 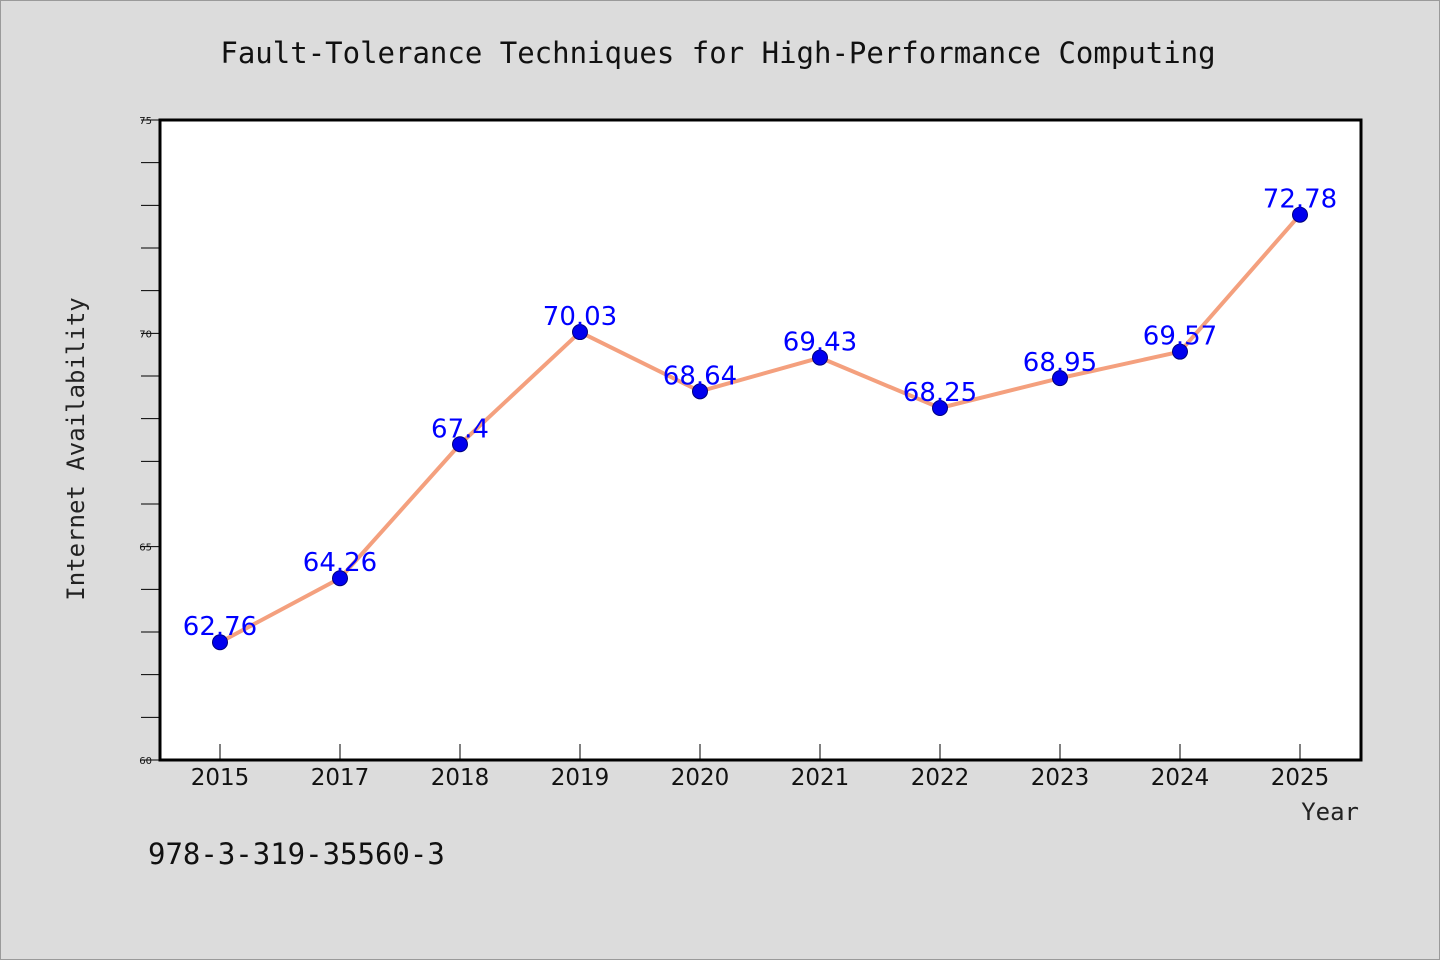 What do you see at coordinates (149, 441) in the screenshot?
I see `y-axis: 60 65 70 75` at bounding box center [149, 441].